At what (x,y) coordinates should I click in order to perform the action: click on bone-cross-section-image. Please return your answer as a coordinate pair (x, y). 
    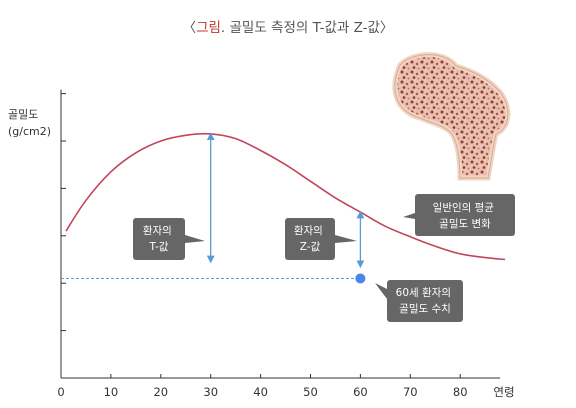
    Looking at the image, I should click on (451, 116).